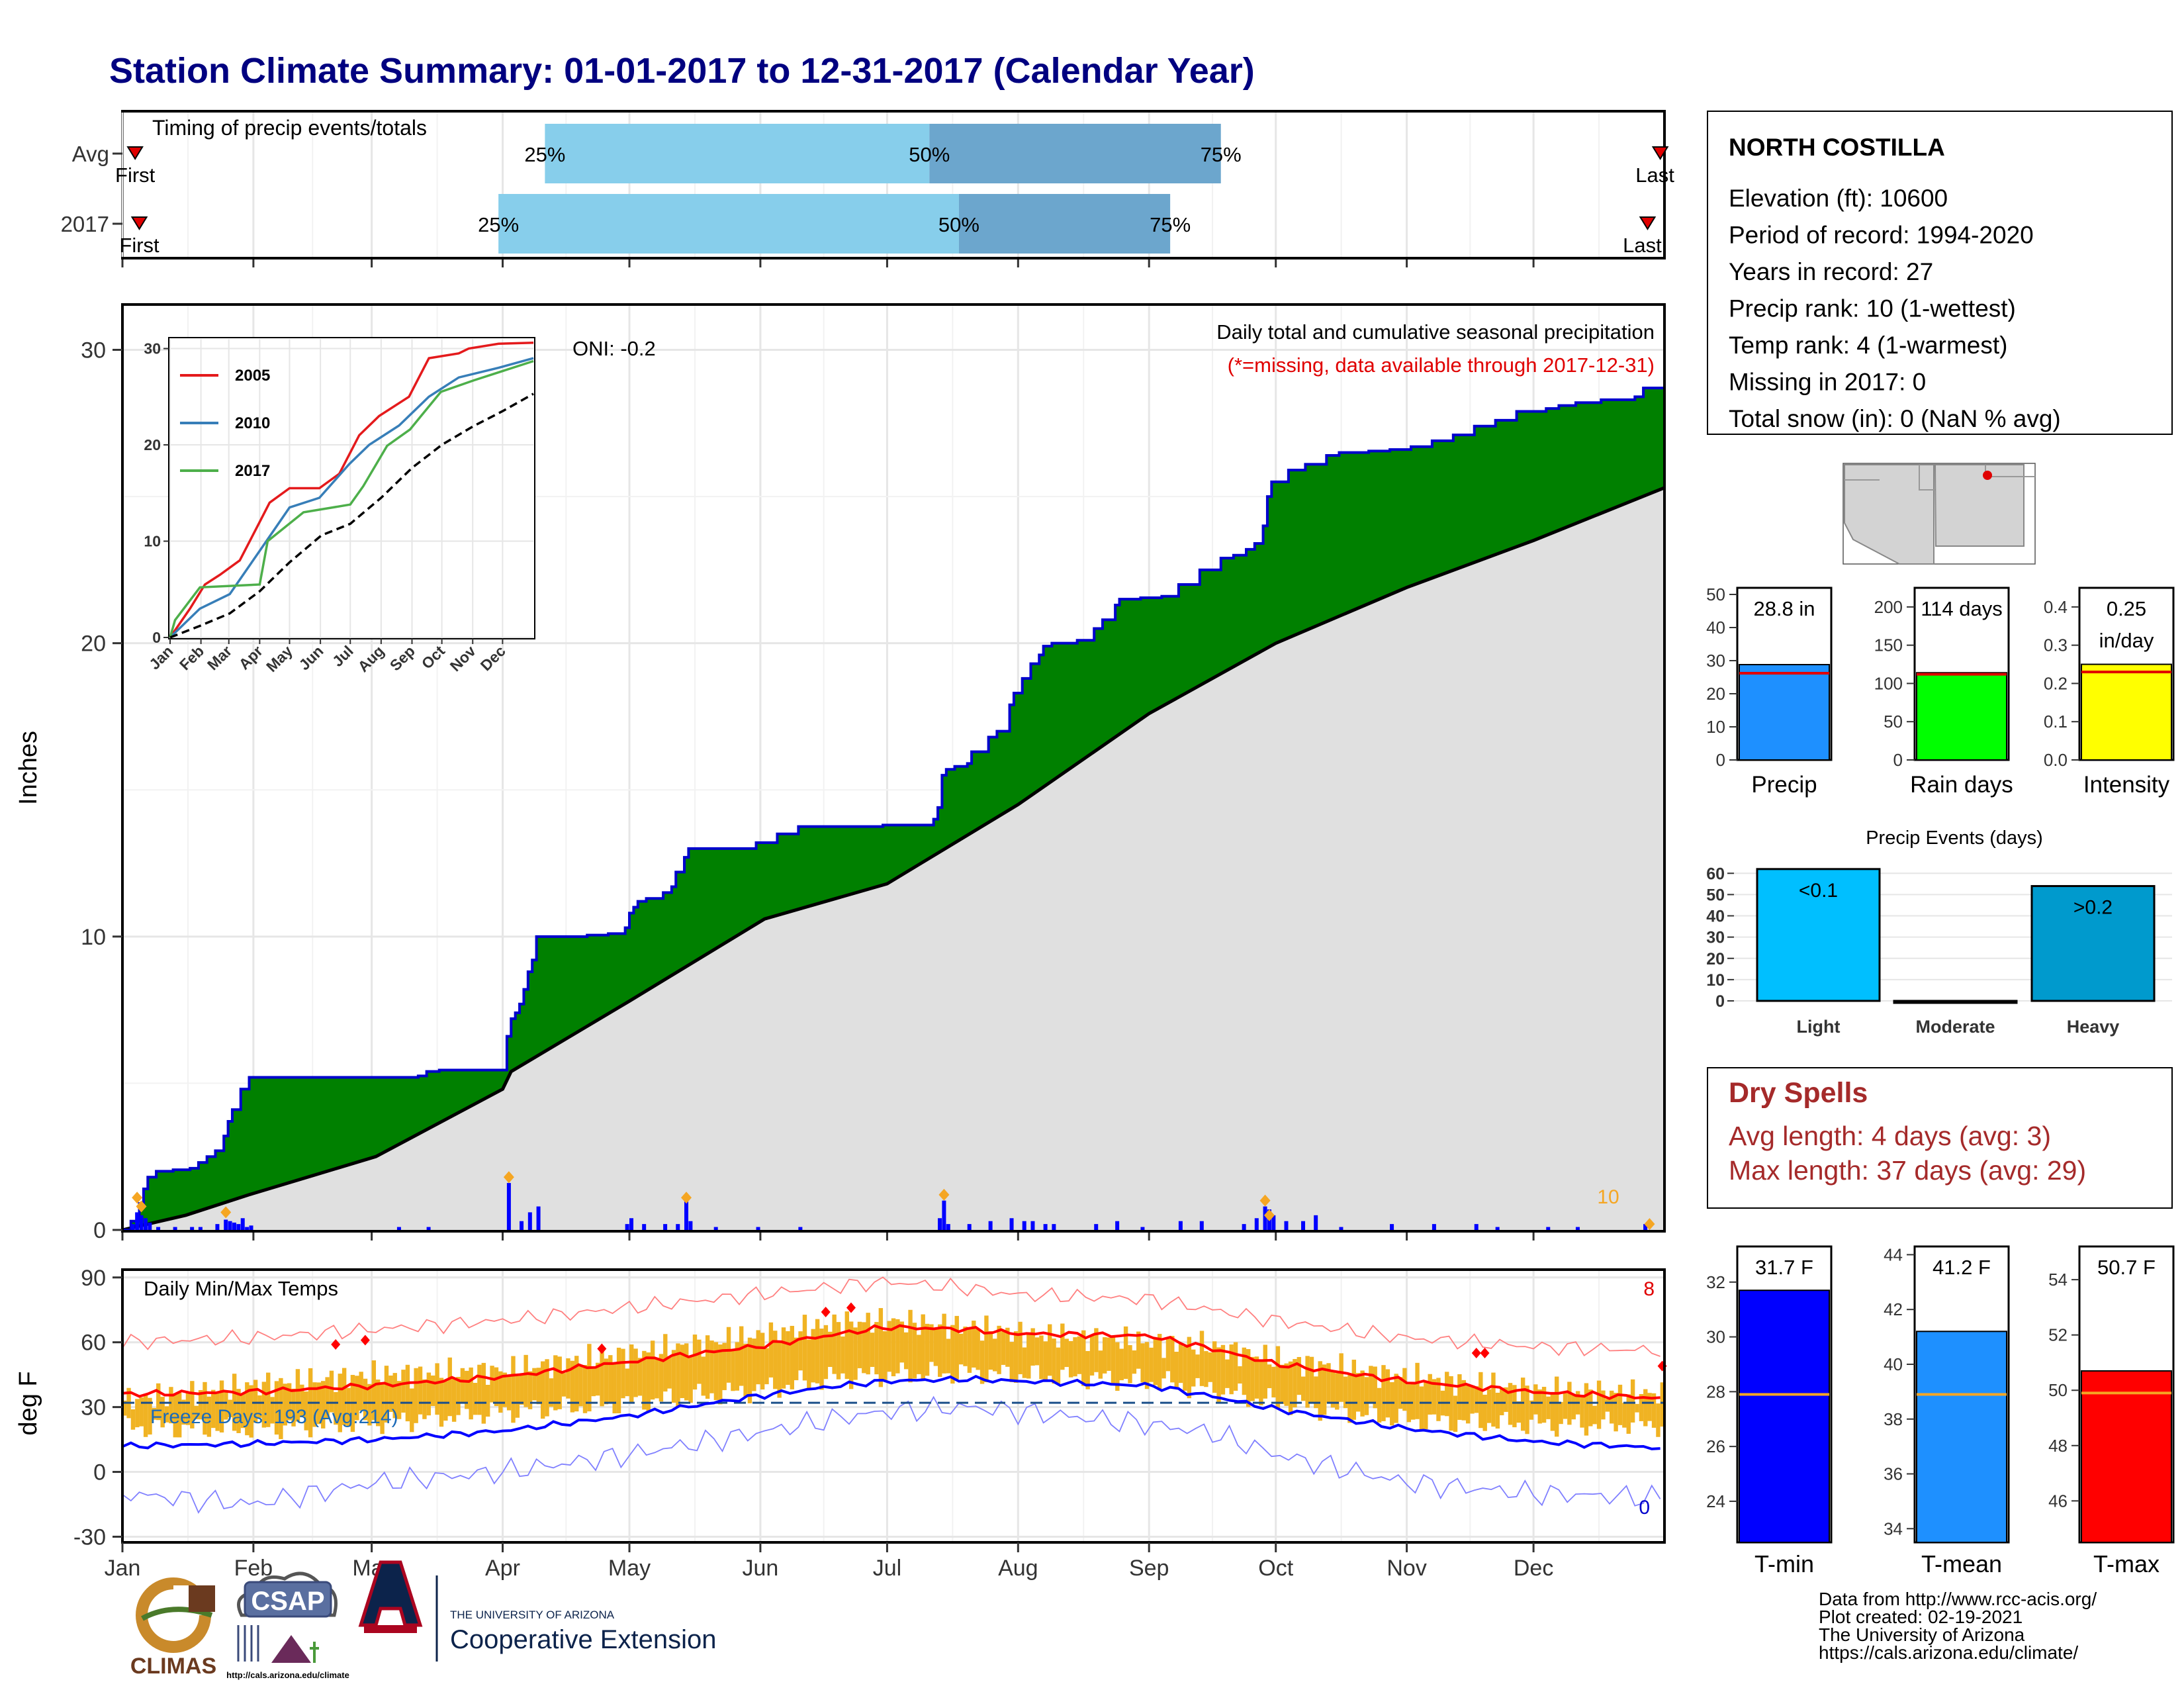 The width and height of the screenshot is (2184, 1688). What do you see at coordinates (152, 444) in the screenshot?
I see `inset-y-tick-label: 20` at bounding box center [152, 444].